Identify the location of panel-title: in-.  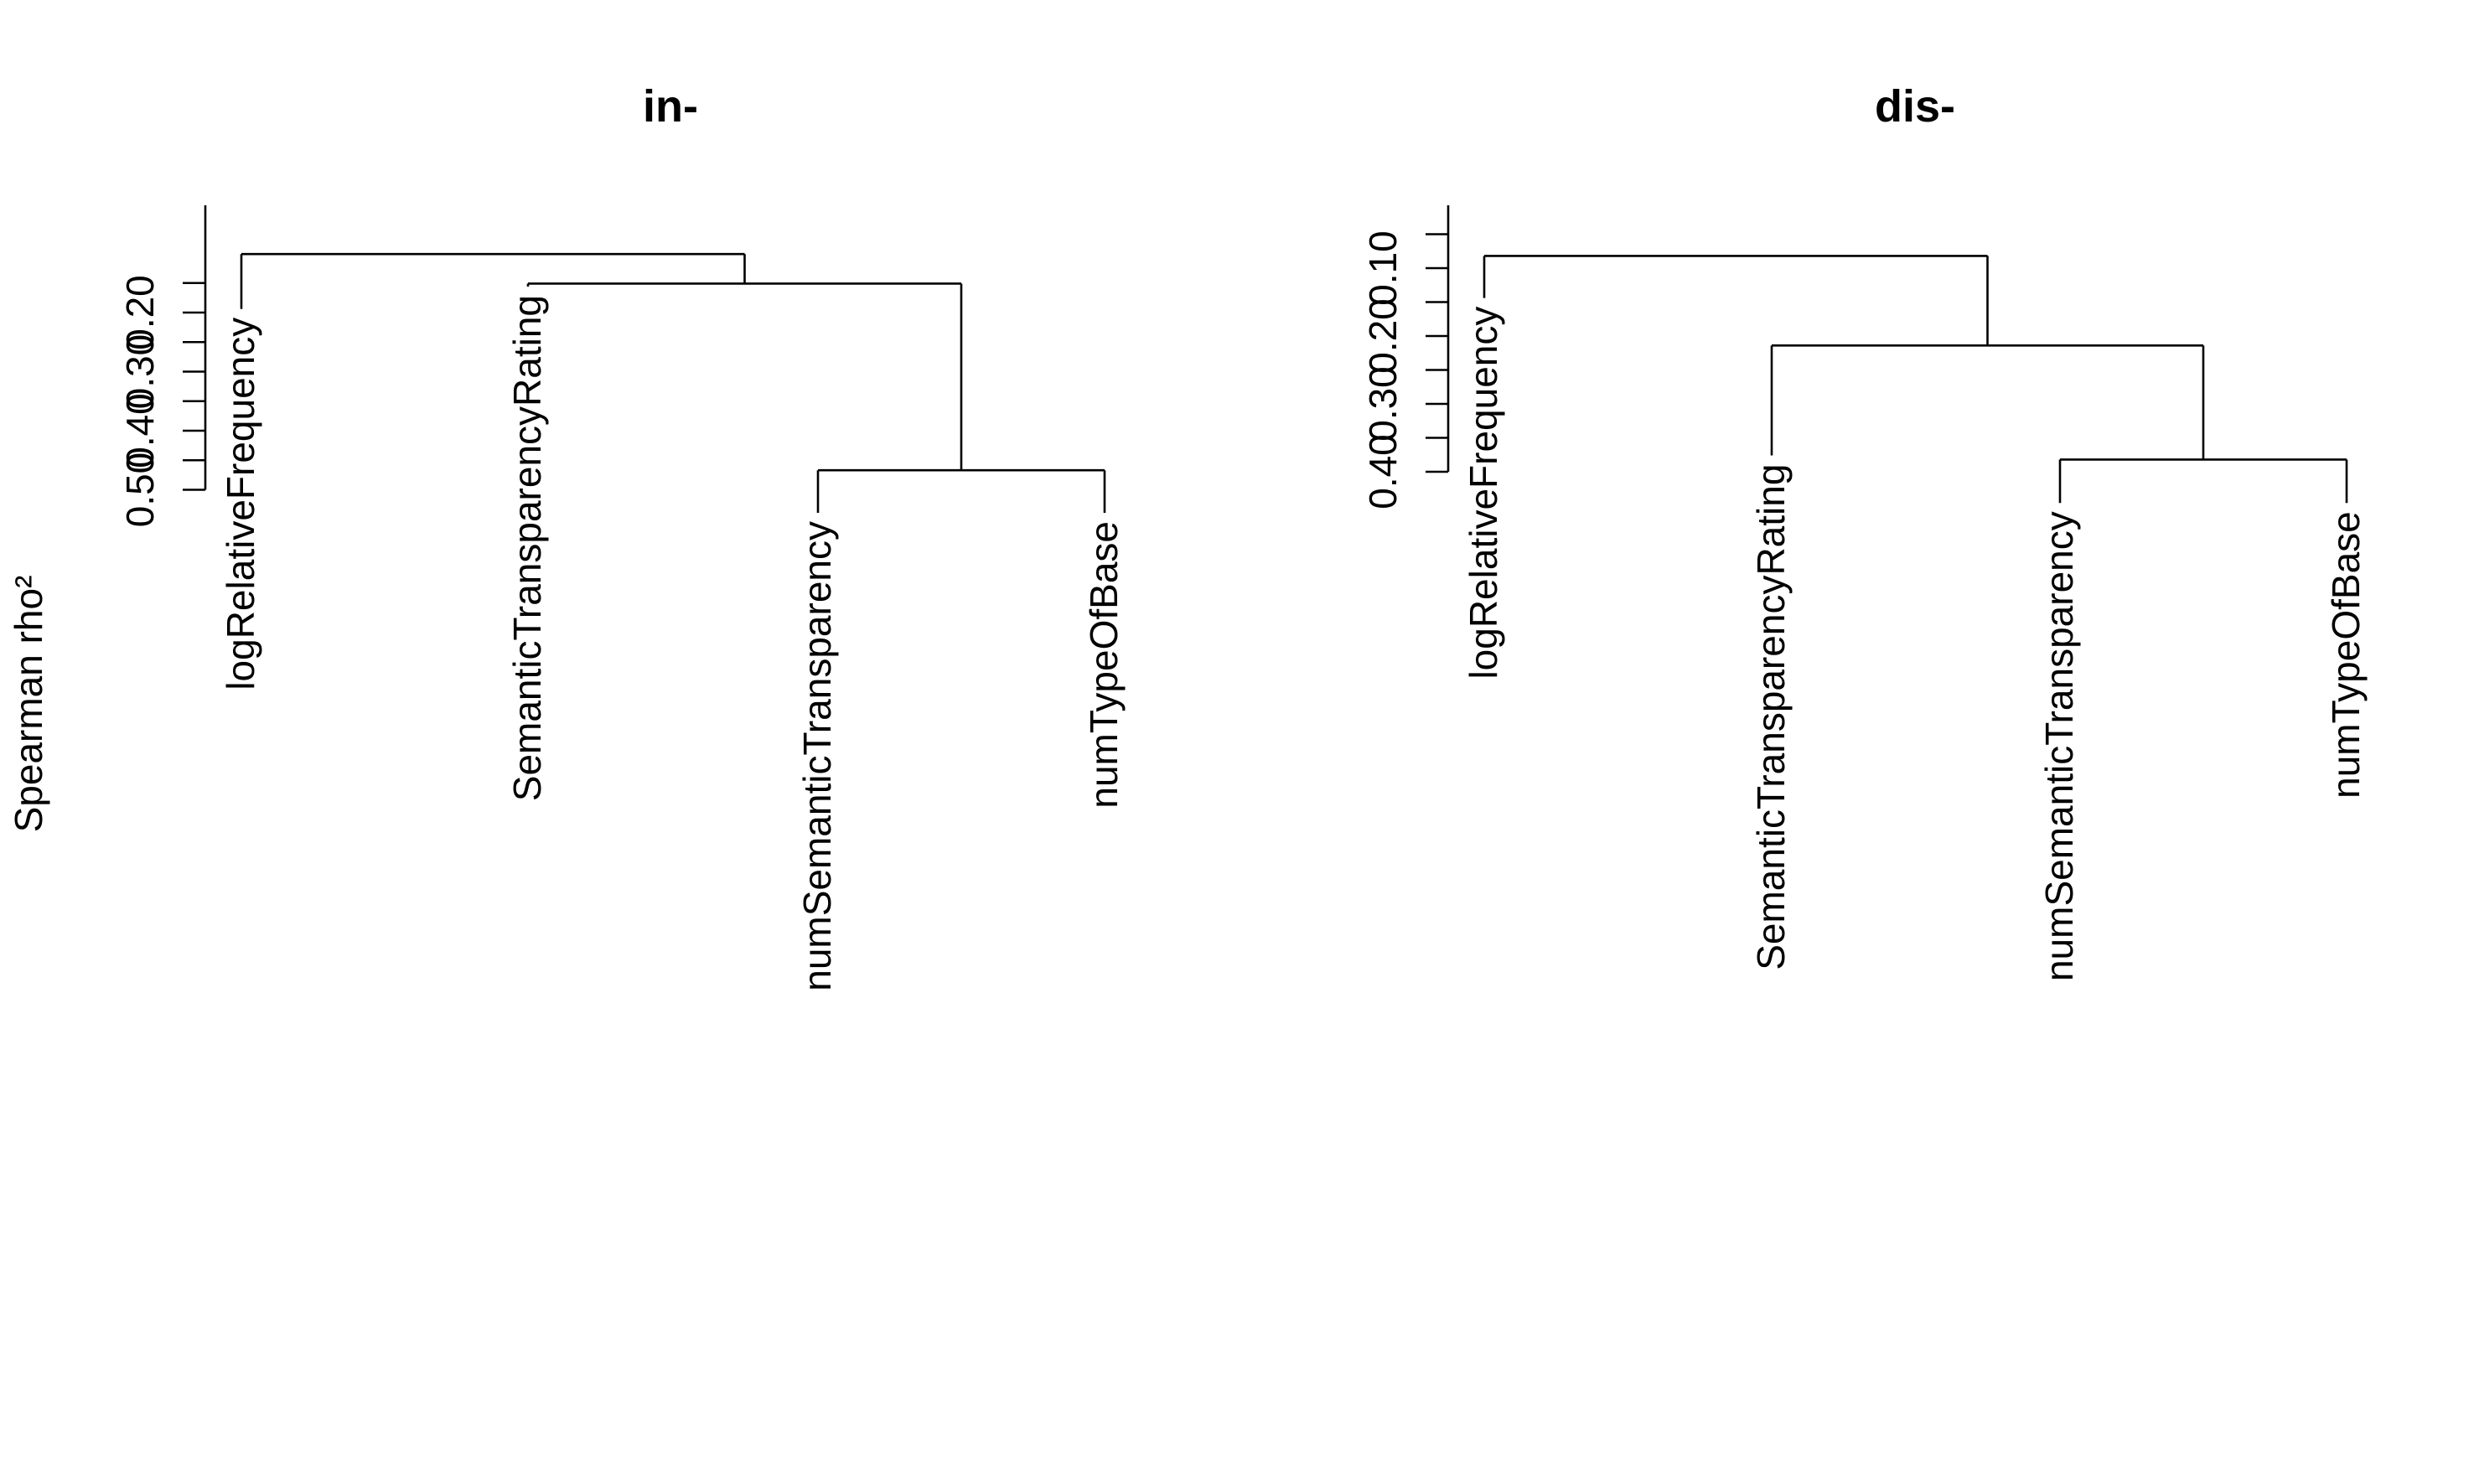
(671, 107).